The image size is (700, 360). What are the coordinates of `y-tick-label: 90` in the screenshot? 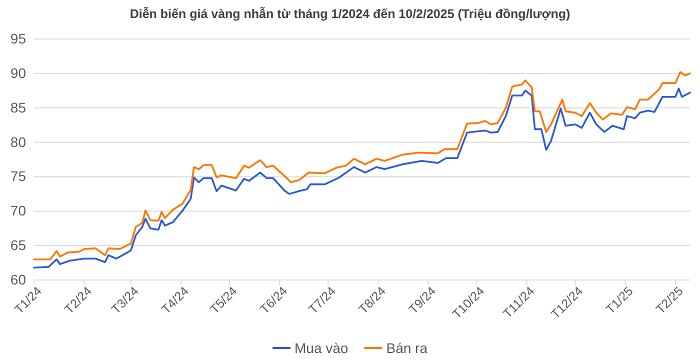 It's located at (18, 72).